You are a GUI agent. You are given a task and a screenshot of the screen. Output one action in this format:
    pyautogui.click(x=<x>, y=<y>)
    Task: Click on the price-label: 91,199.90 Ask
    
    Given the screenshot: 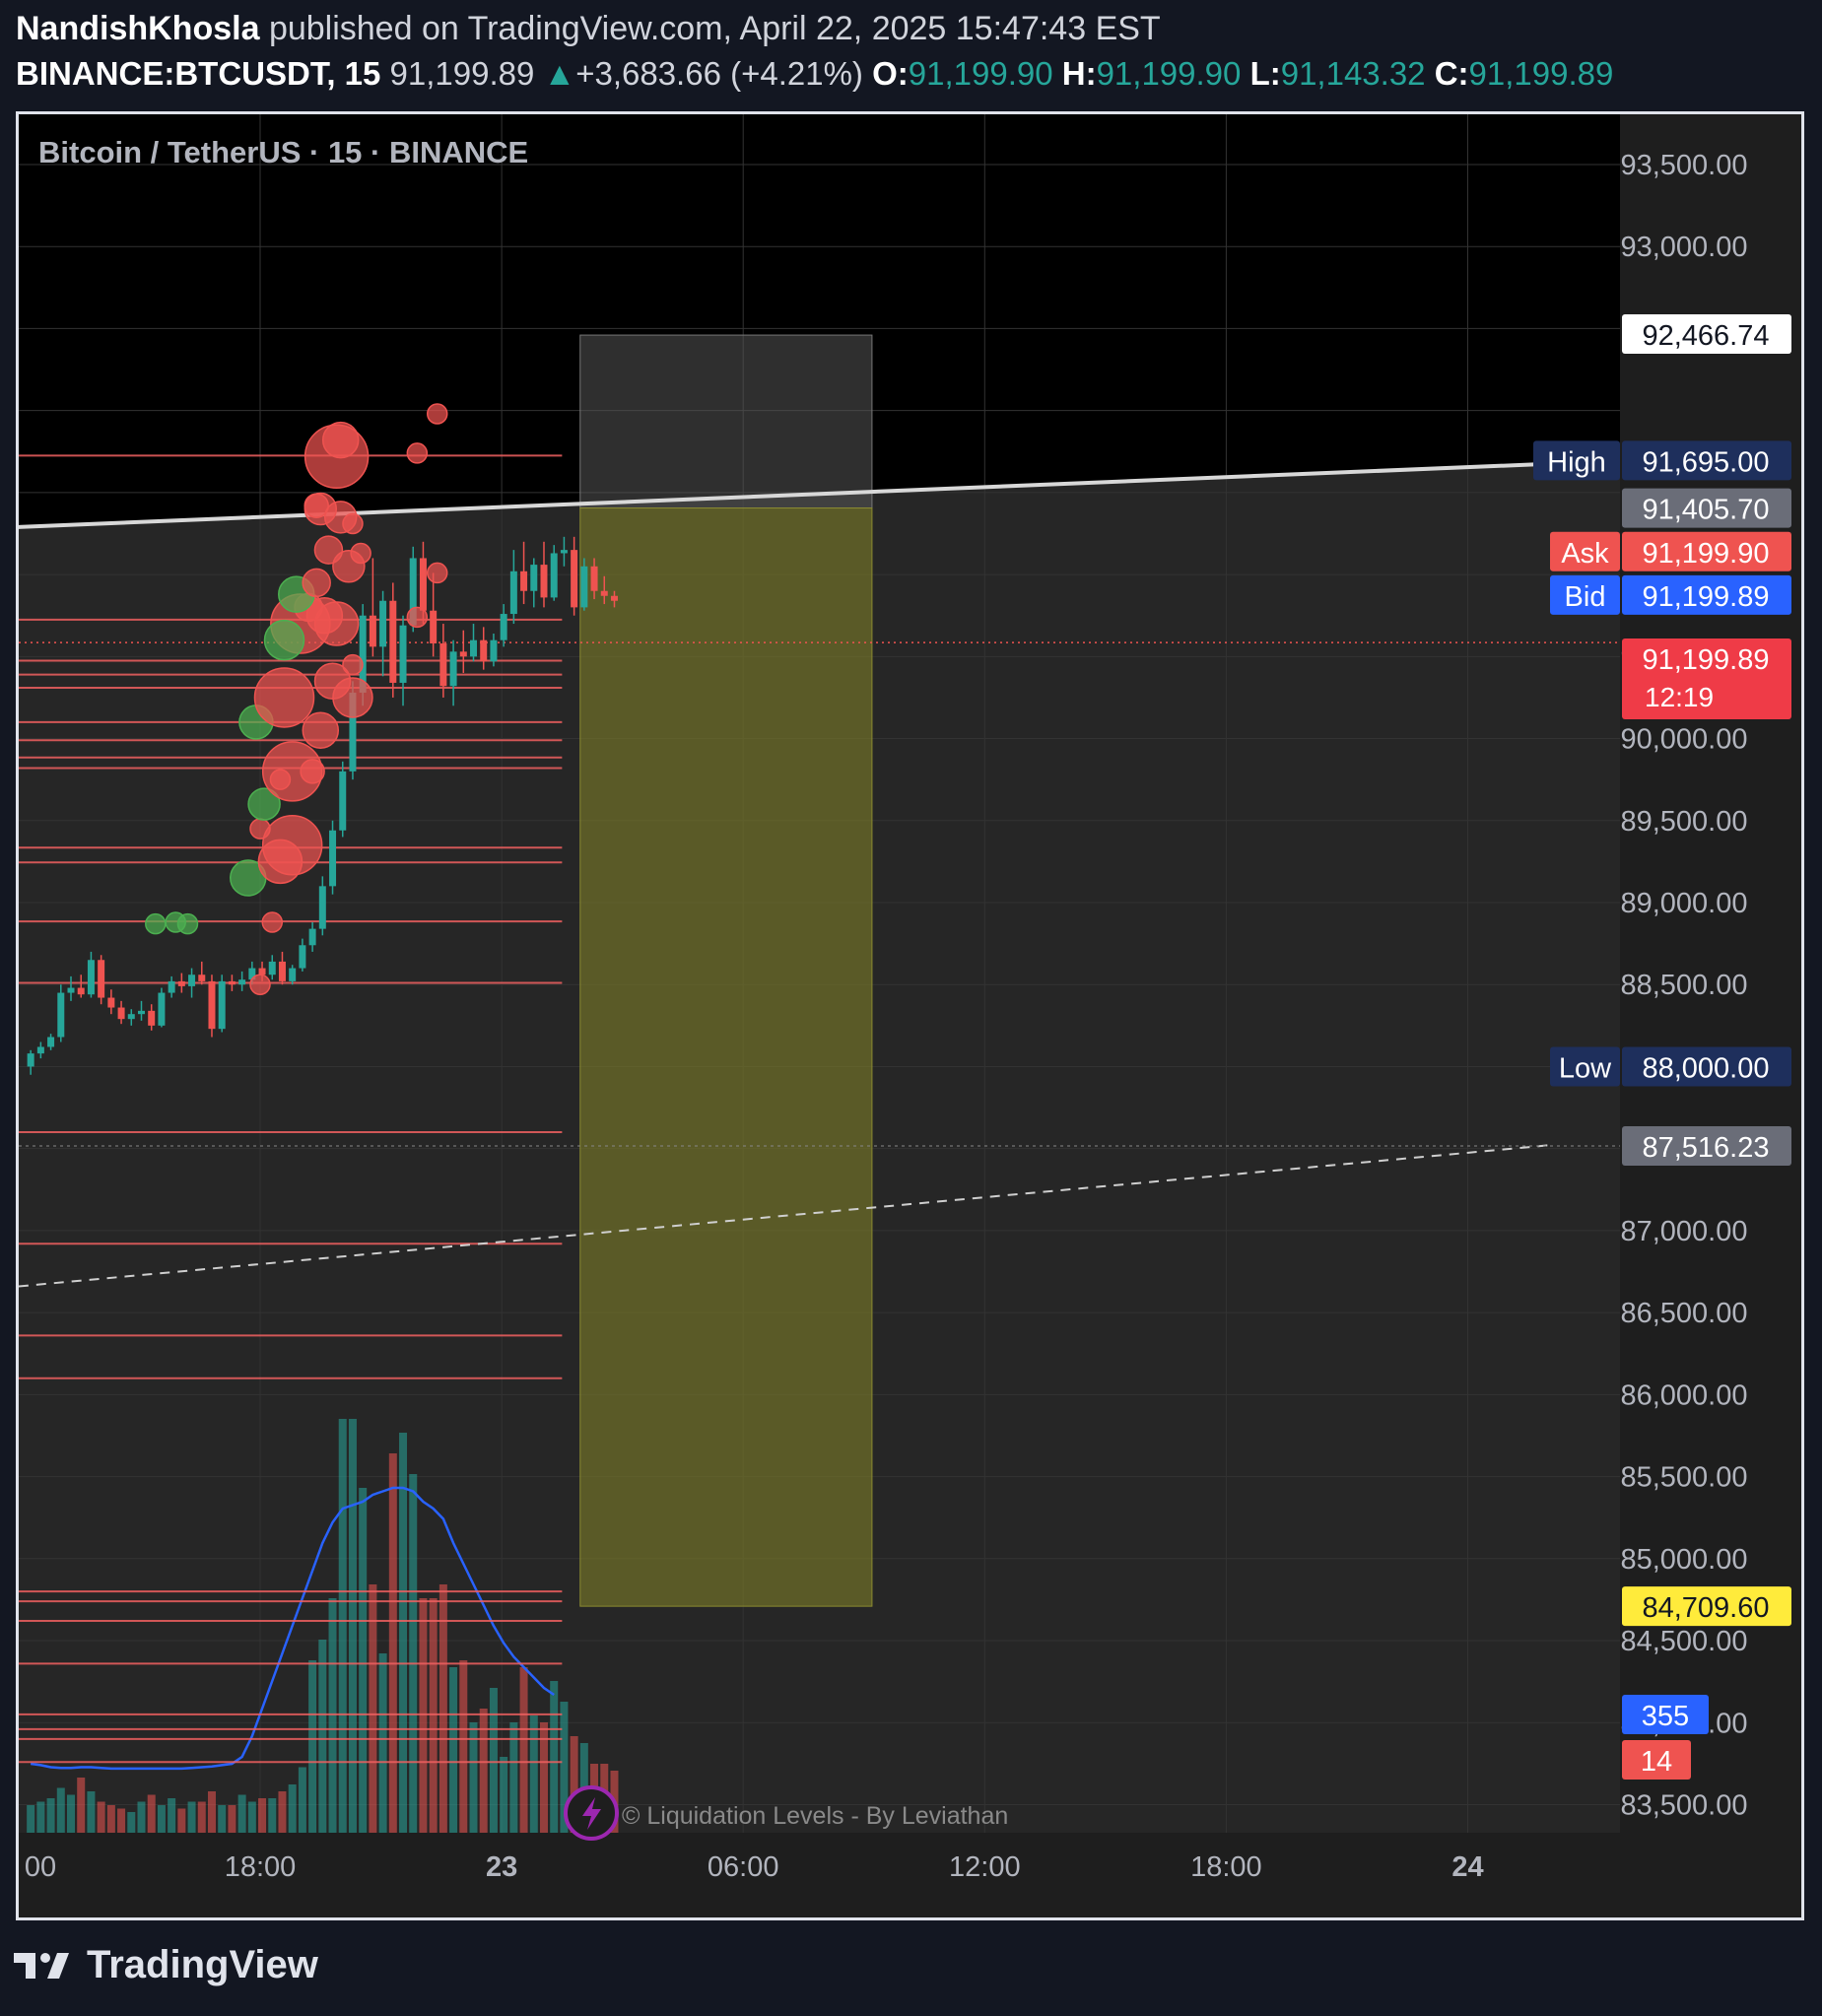 What is the action you would take?
    pyautogui.click(x=1670, y=551)
    